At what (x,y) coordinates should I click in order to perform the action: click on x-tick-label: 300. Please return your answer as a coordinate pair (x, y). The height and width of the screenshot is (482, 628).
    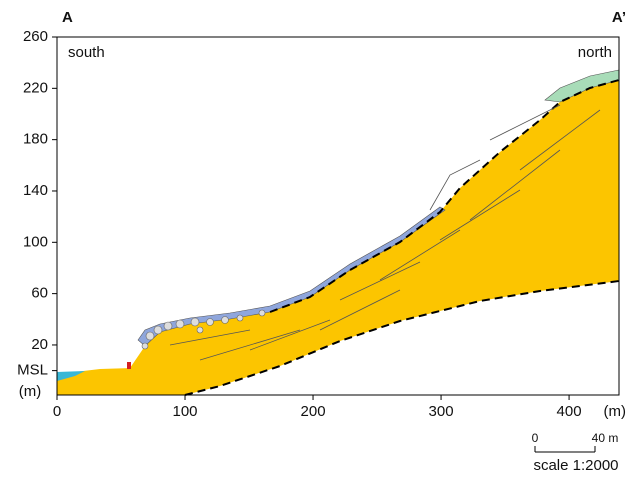
    Looking at the image, I should click on (441, 411).